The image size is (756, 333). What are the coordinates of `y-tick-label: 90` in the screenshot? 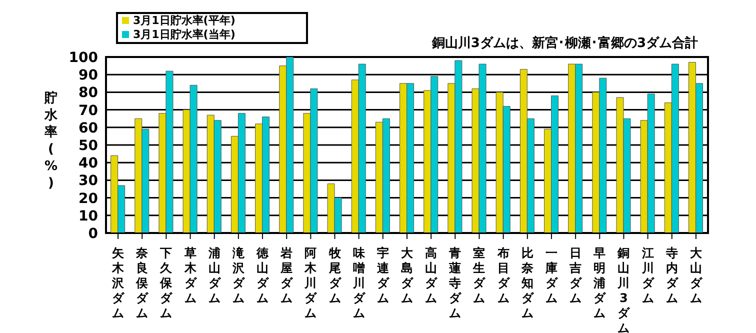 It's located at (88, 76).